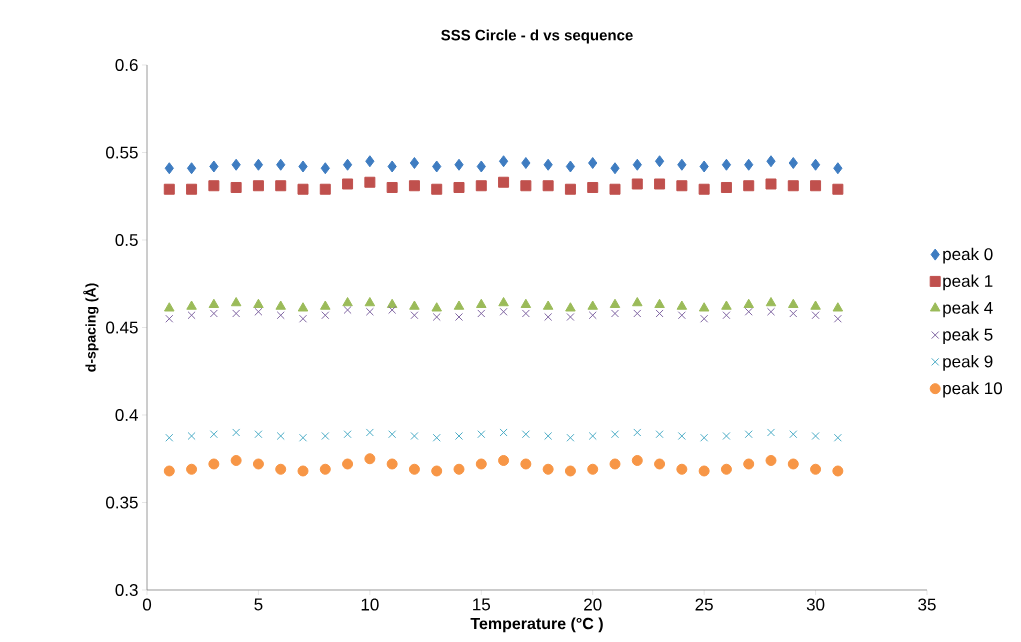 Image resolution: width=1021 pixels, height=642 pixels. What do you see at coordinates (126, 415) in the screenshot?
I see `y-tick-label: 0.4` at bounding box center [126, 415].